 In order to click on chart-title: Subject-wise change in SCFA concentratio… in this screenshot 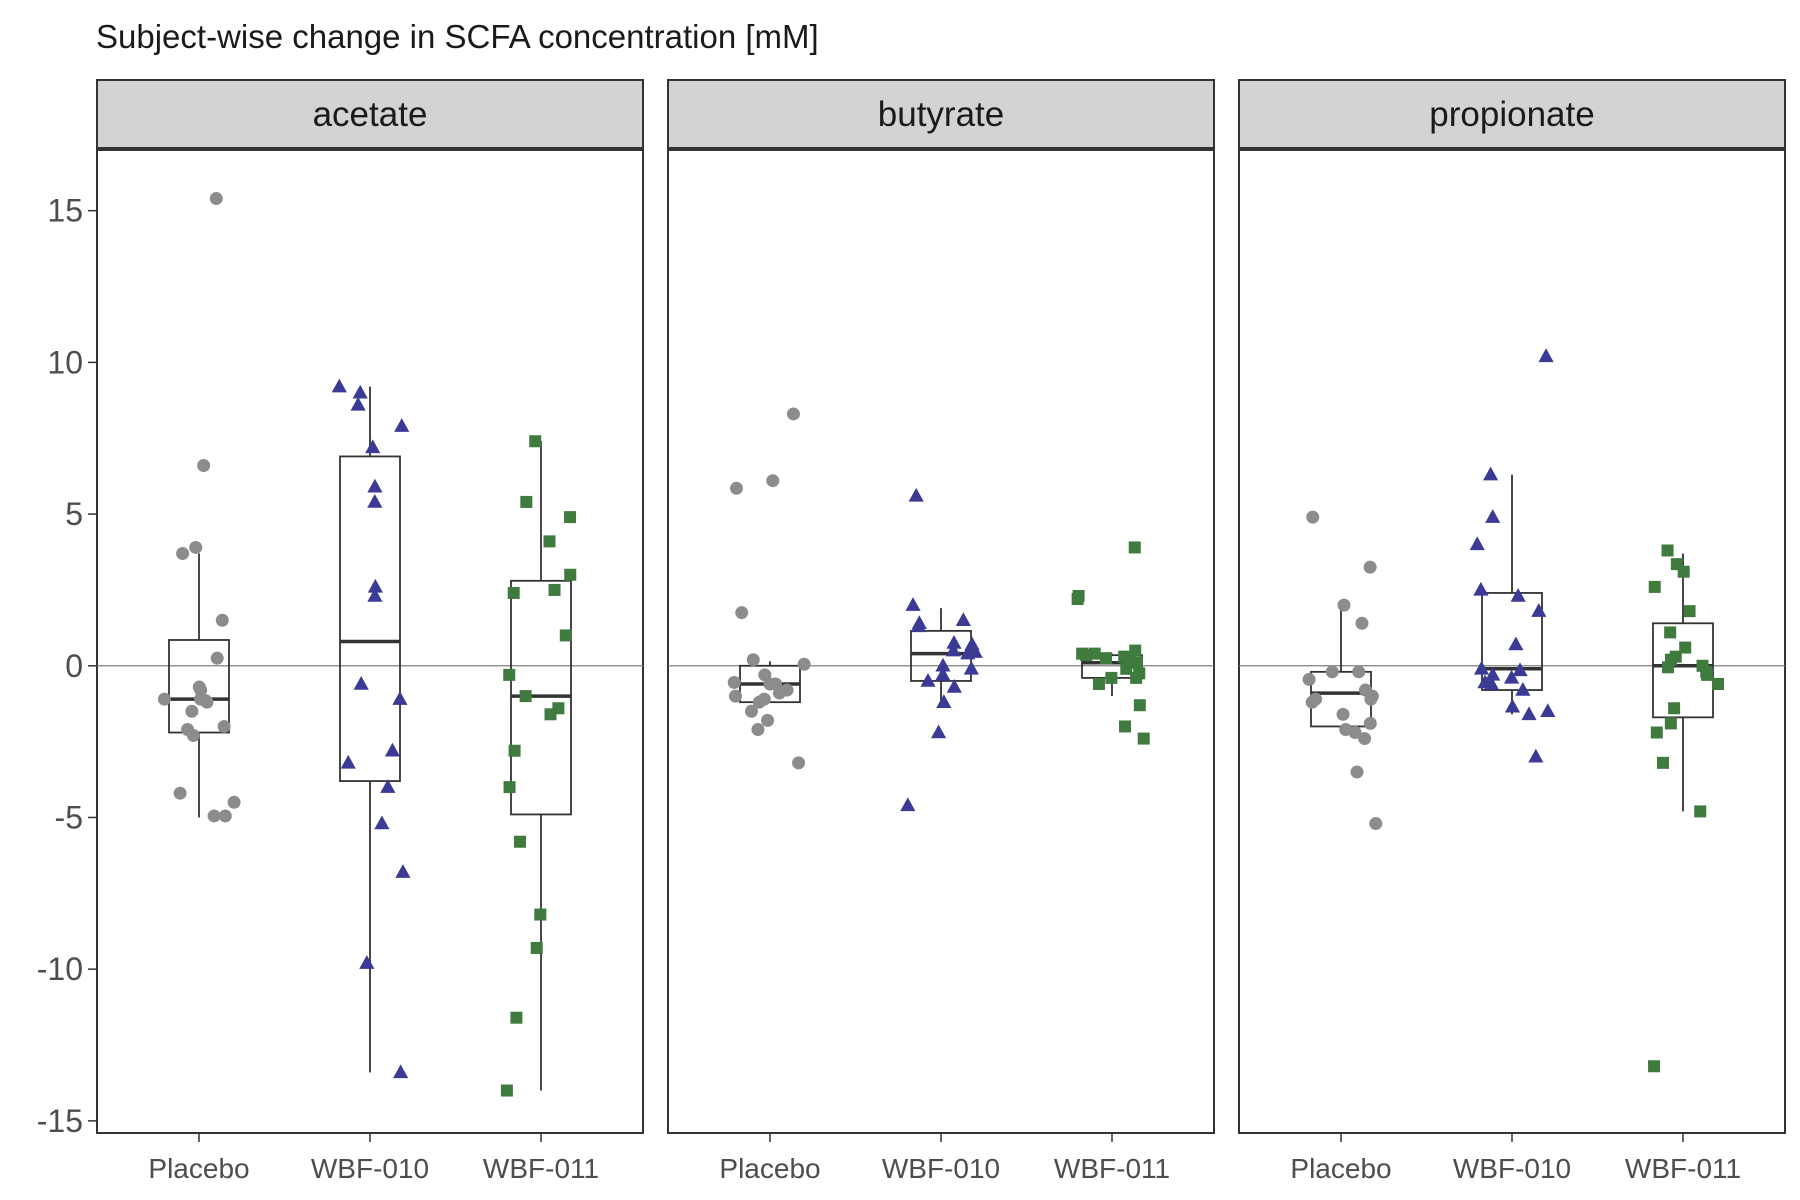, I will do `click(457, 36)`.